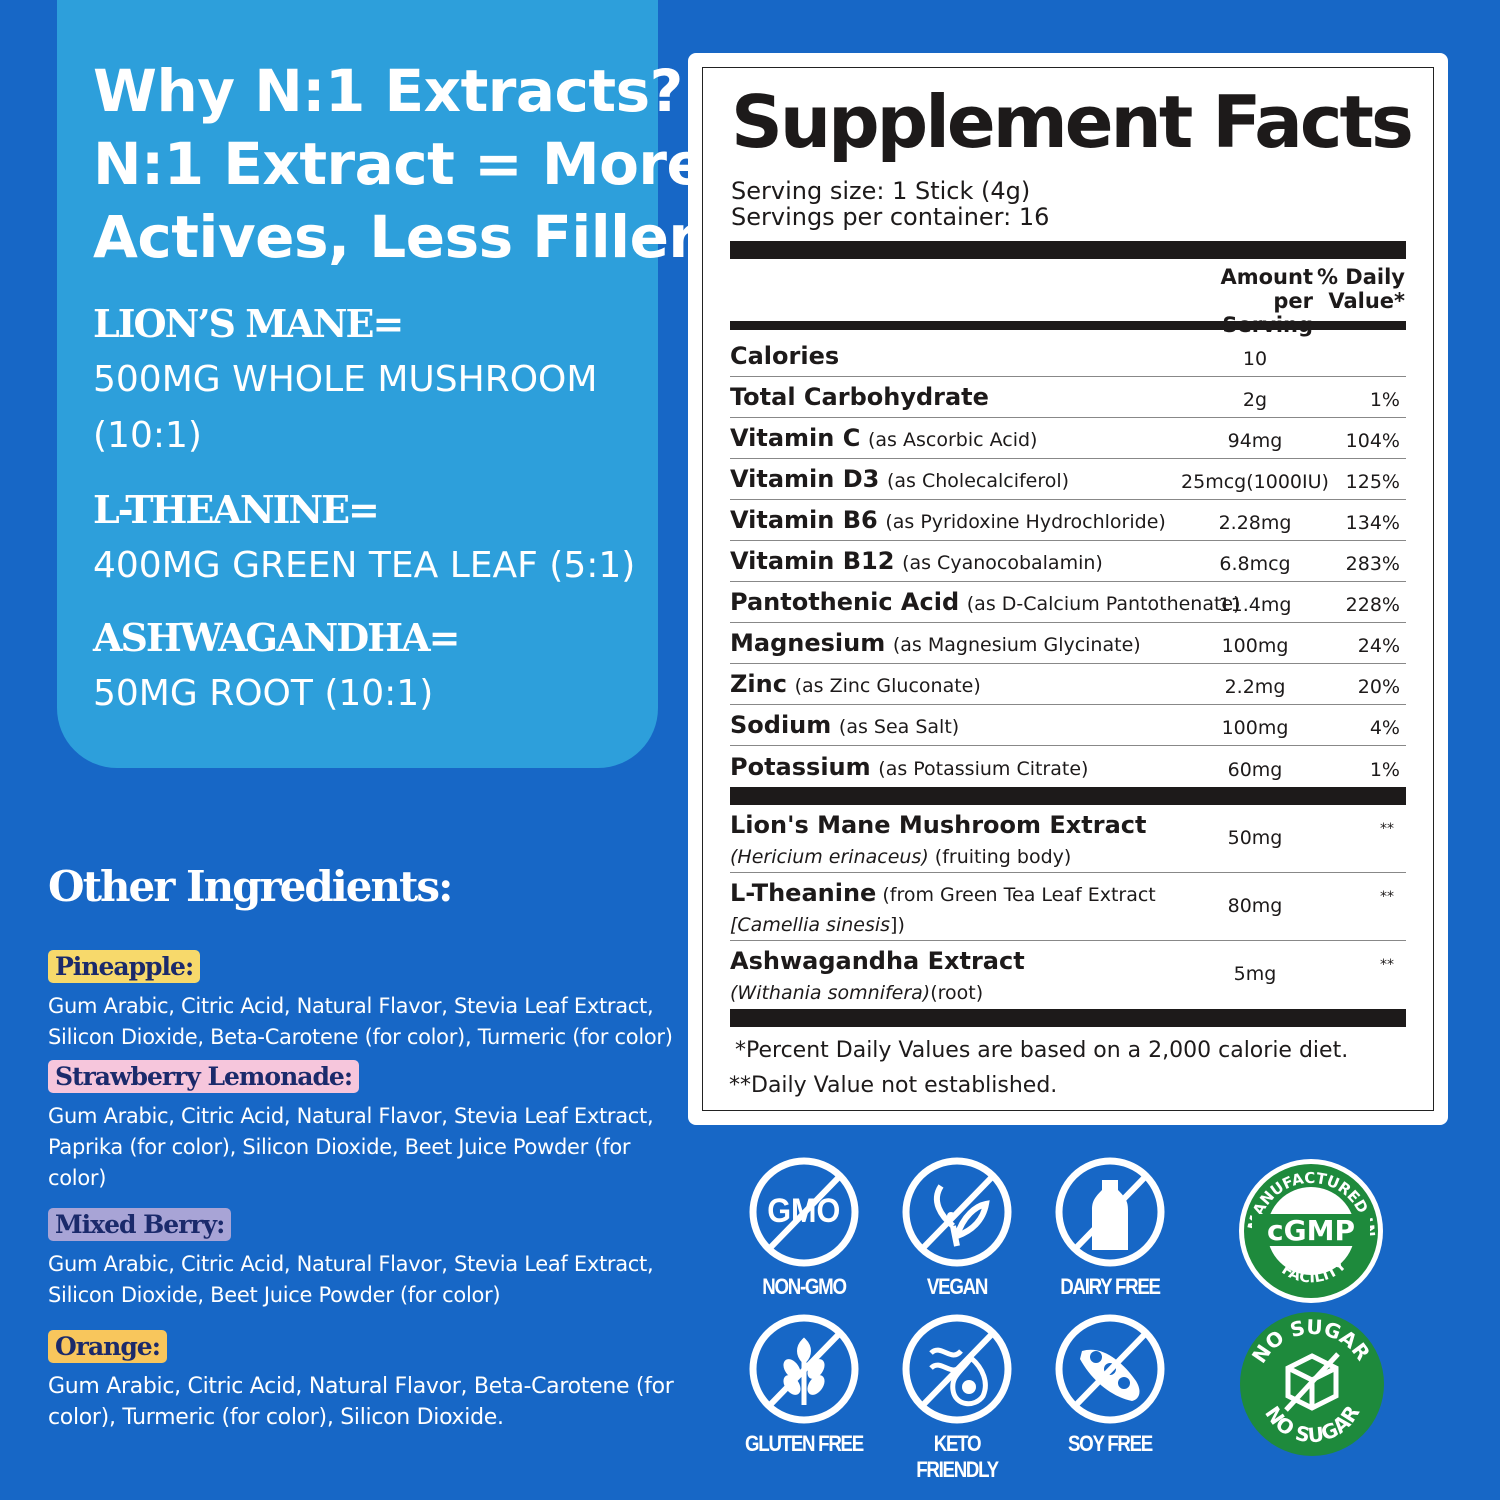  Describe the element at coordinates (957, 1456) in the screenshot. I see `badge-label: KETO FRIENDLY` at that location.